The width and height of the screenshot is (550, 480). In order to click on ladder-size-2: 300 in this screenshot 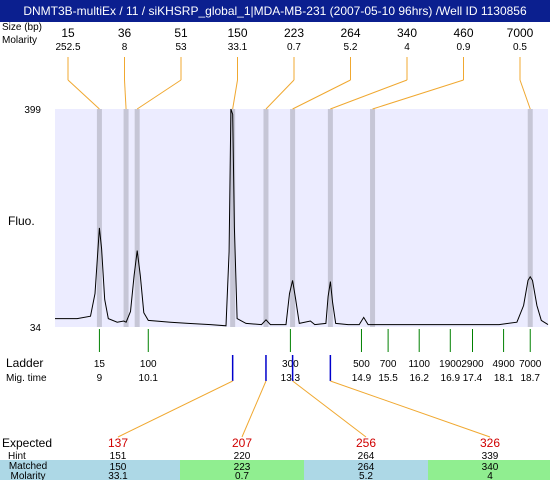, I will do `click(290, 364)`.